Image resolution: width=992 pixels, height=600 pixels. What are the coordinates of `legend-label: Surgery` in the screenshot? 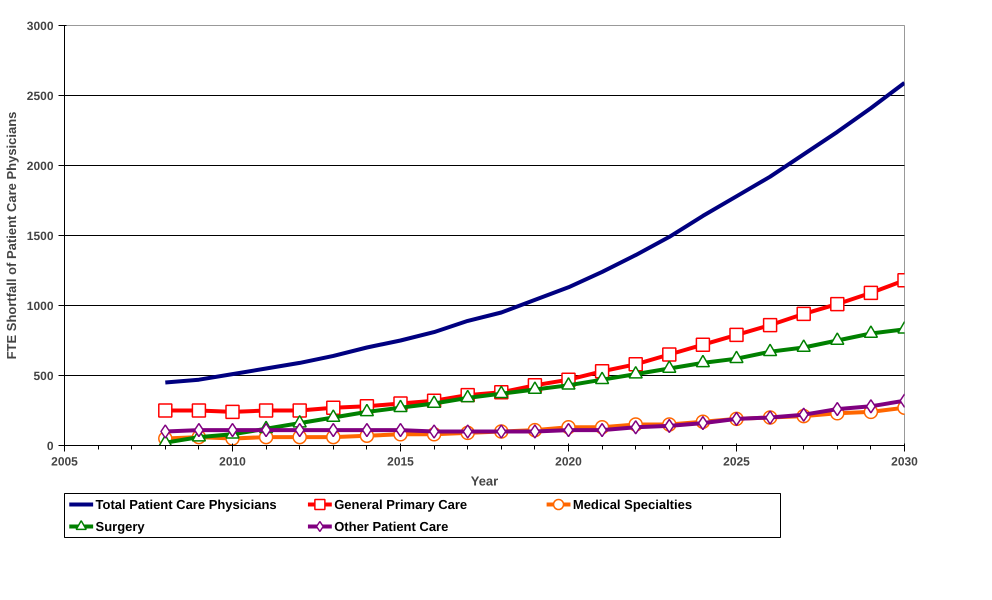 It's located at (121, 526).